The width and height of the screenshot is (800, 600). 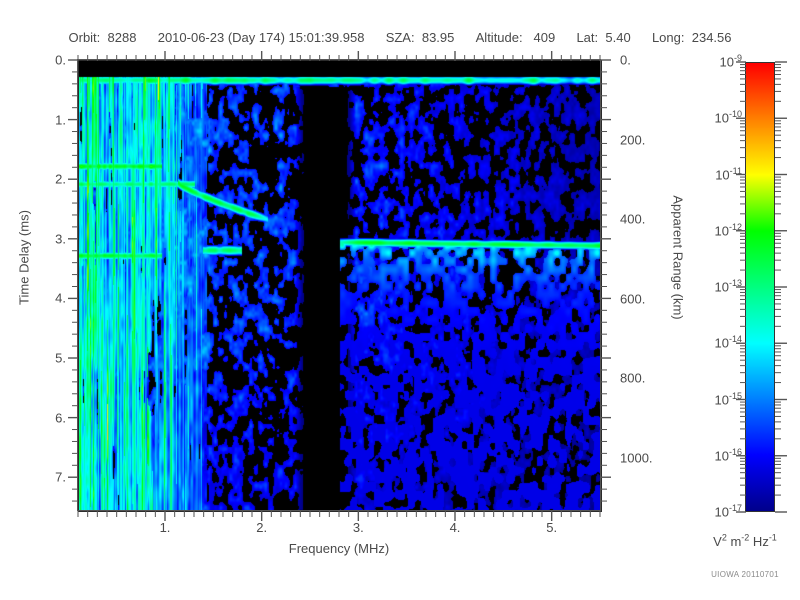 I want to click on orbit-label: Orbit:, so click(x=84, y=37).